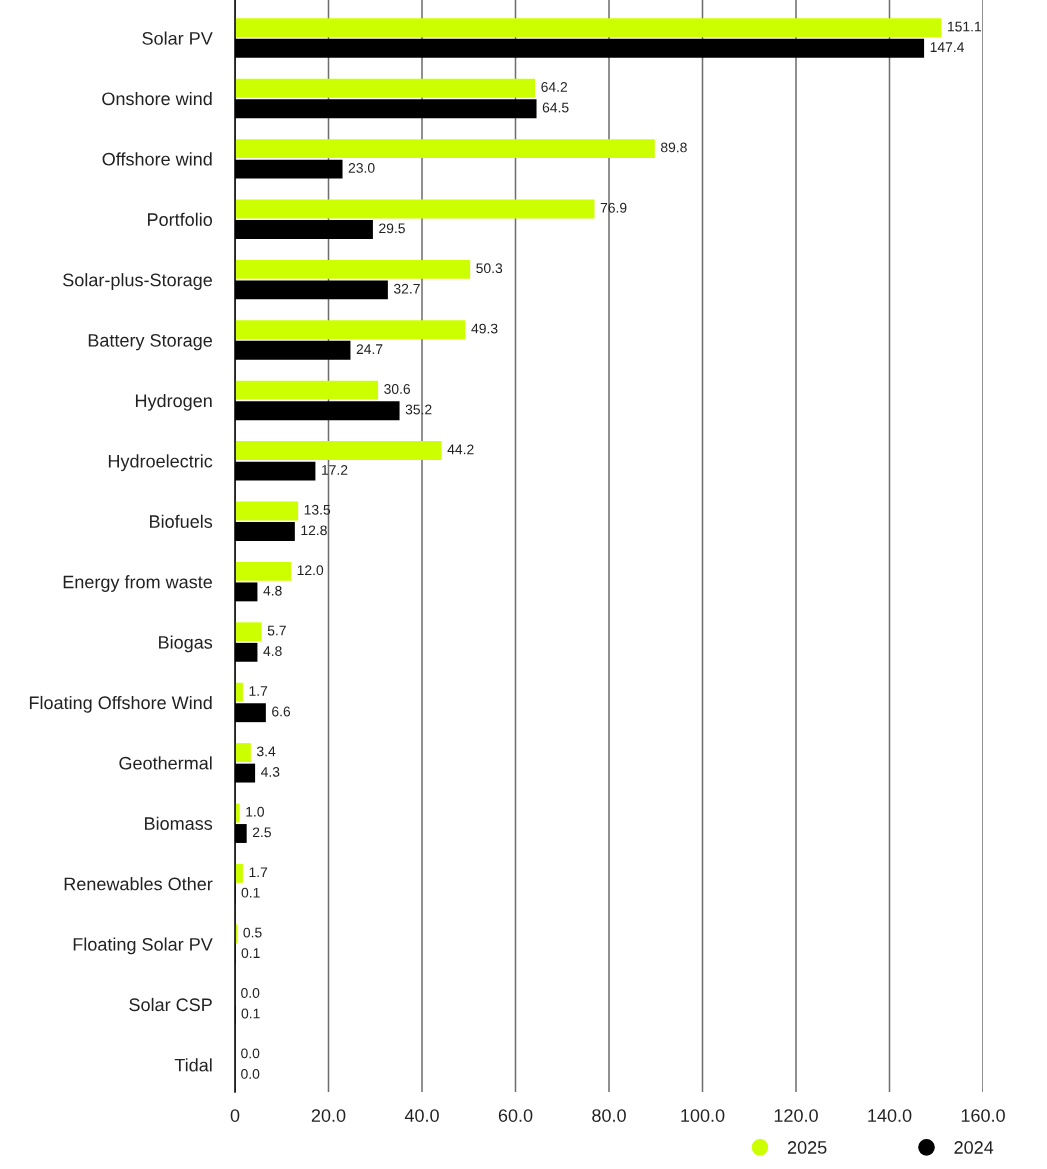  What do you see at coordinates (673, 147) in the screenshot?
I see `data-label: 89.8` at bounding box center [673, 147].